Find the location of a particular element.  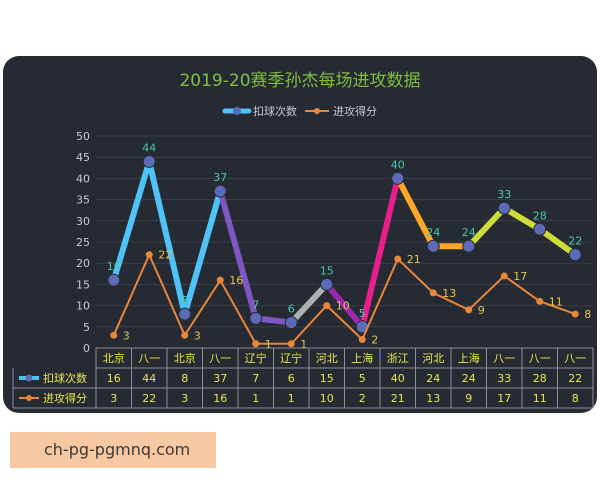

score-data-label: 16 is located at coordinates (236, 280).